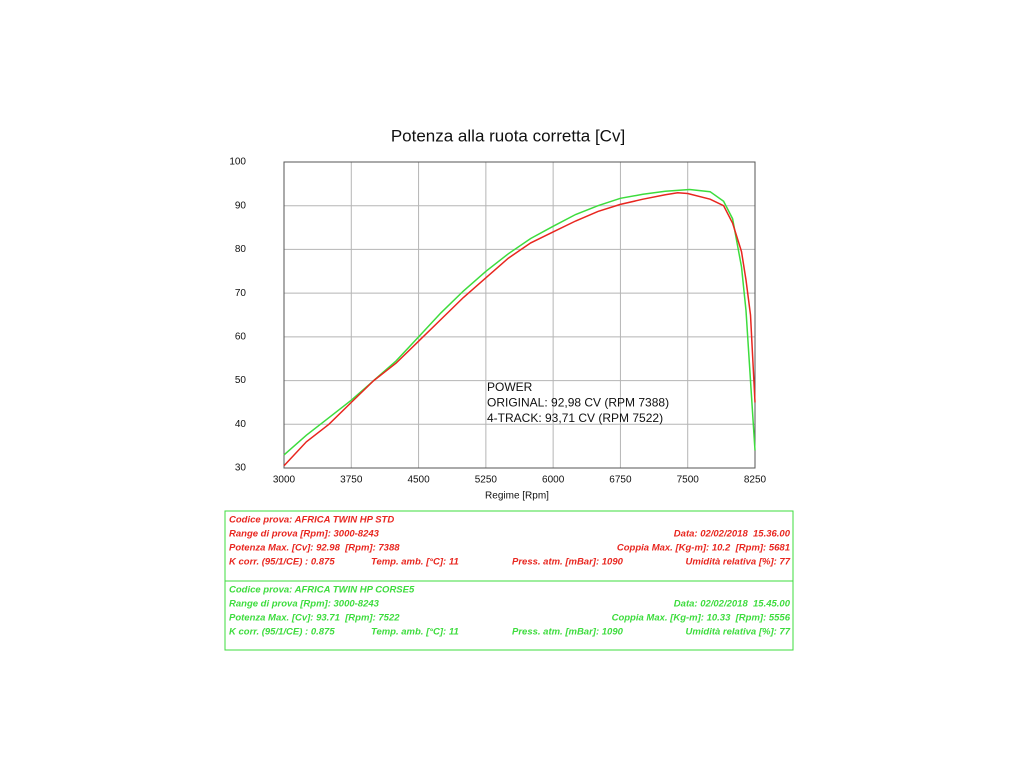  What do you see at coordinates (241, 293) in the screenshot?
I see `y-tick-label: 70` at bounding box center [241, 293].